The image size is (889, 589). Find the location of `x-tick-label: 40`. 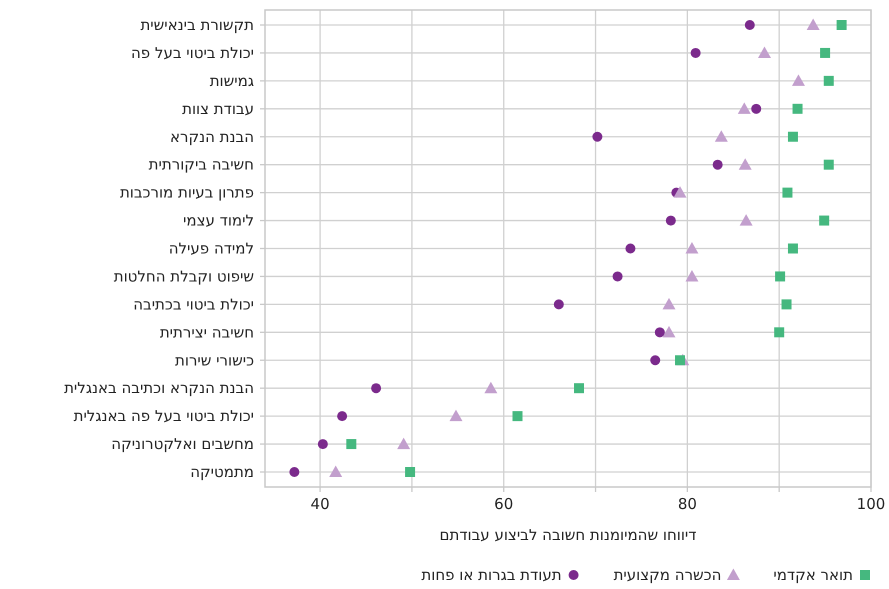

x-tick-label: 40 is located at coordinates (320, 504).